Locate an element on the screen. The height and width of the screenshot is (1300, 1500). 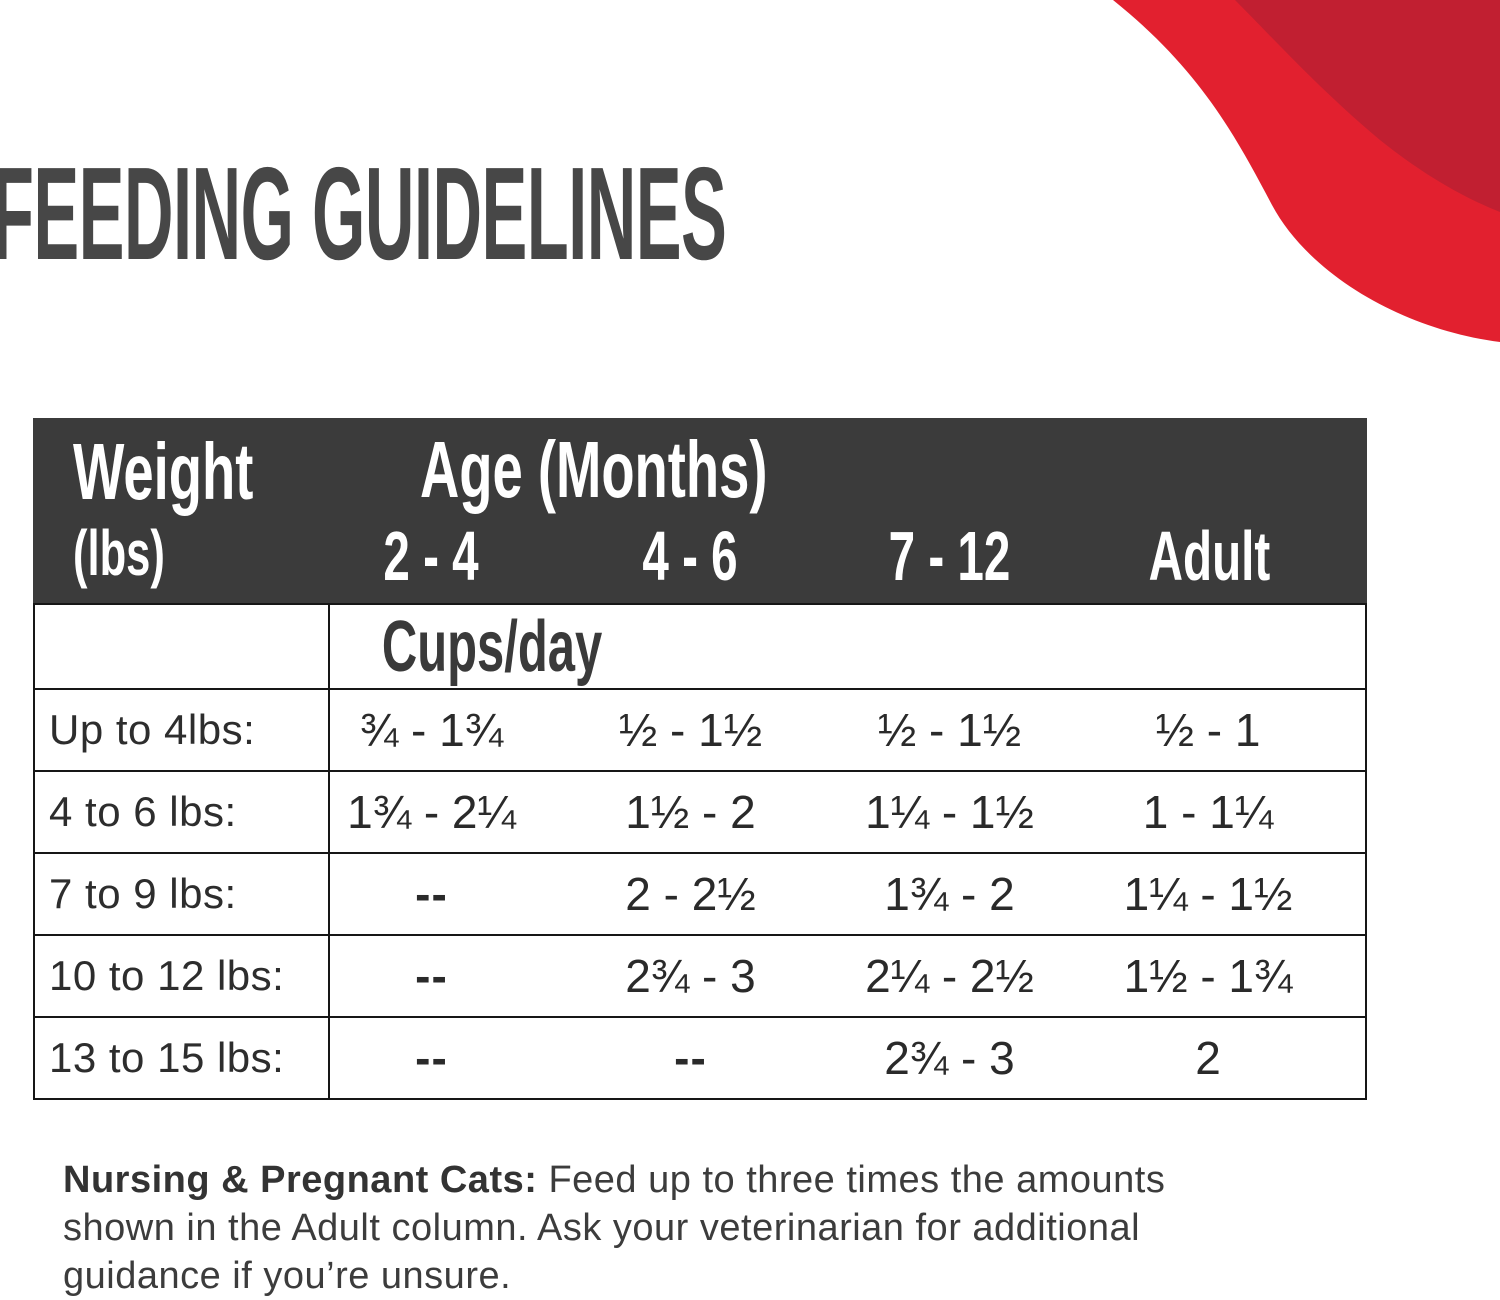
table-row: 7 to 9 lbs: -- 2 - 2½ 1¾ - 2 1¼ - 1½ is located at coordinates (700, 895).